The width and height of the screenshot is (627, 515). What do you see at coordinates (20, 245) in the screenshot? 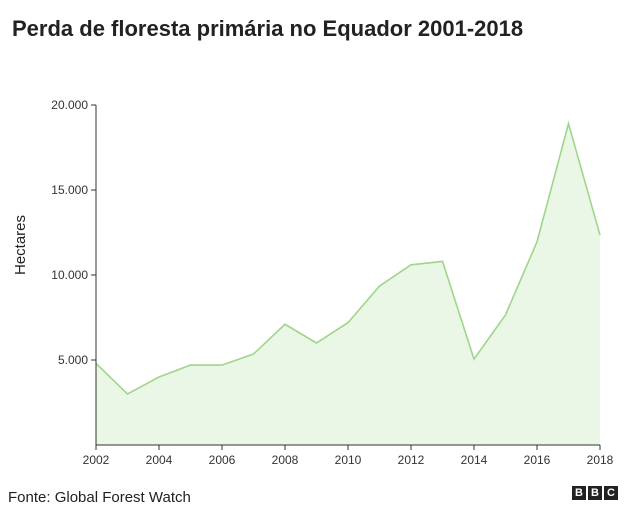
I see `y-axis-label: Hectares` at bounding box center [20, 245].